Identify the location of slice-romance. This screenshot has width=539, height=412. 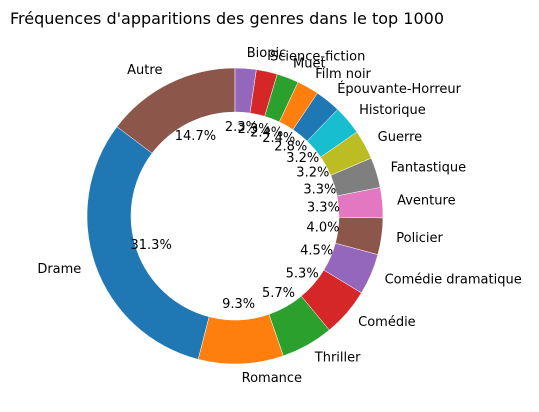
(240, 339).